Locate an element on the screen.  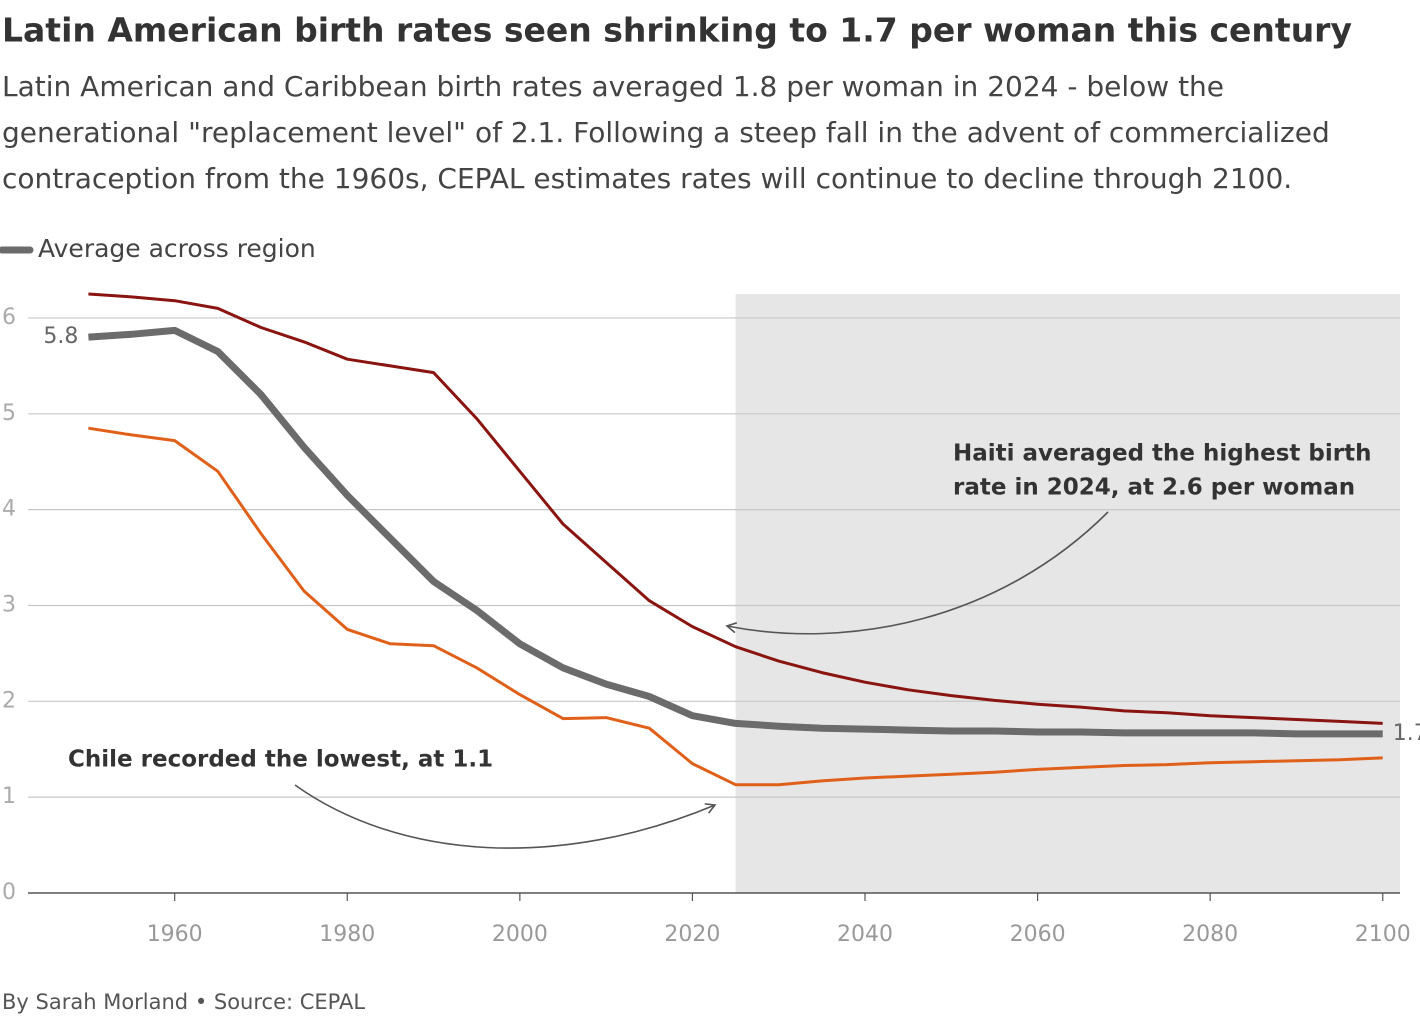
annotation: Chile recorded the lowest, at 1.1 is located at coordinates (280, 760).